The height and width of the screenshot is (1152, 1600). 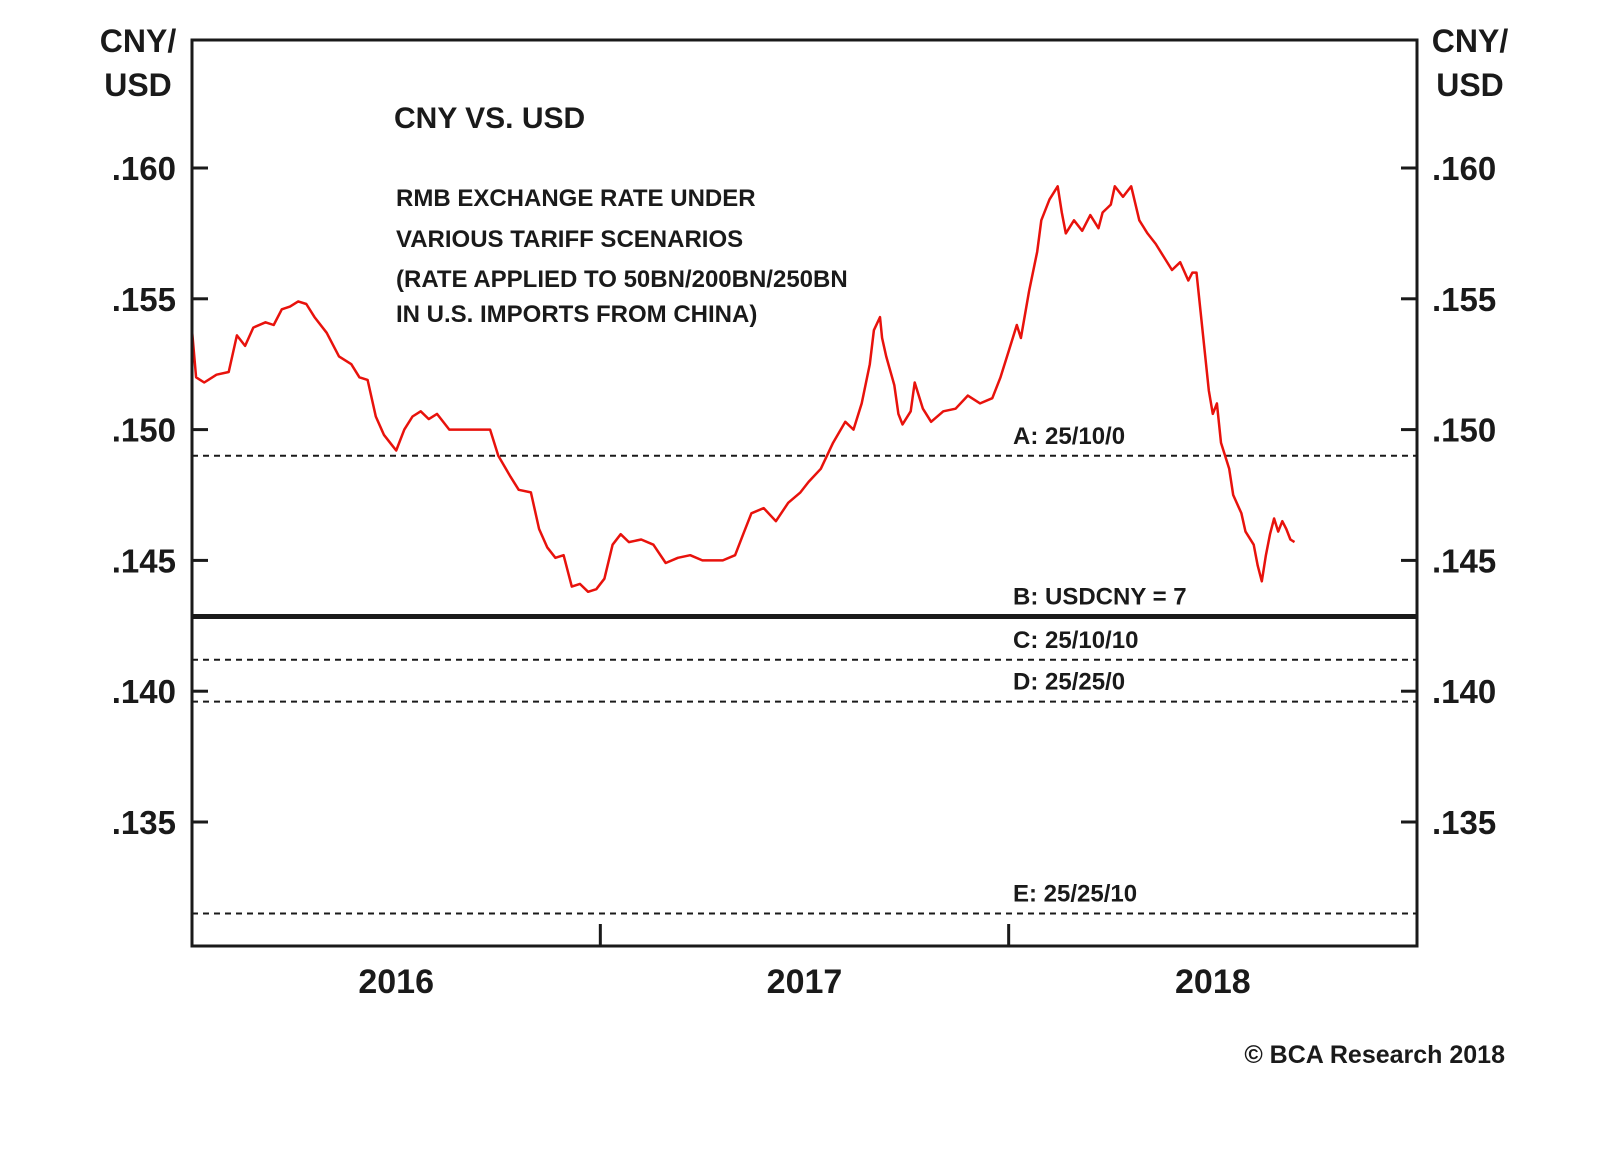 What do you see at coordinates (489, 118) in the screenshot?
I see `chart-title: CNY VS. USD` at bounding box center [489, 118].